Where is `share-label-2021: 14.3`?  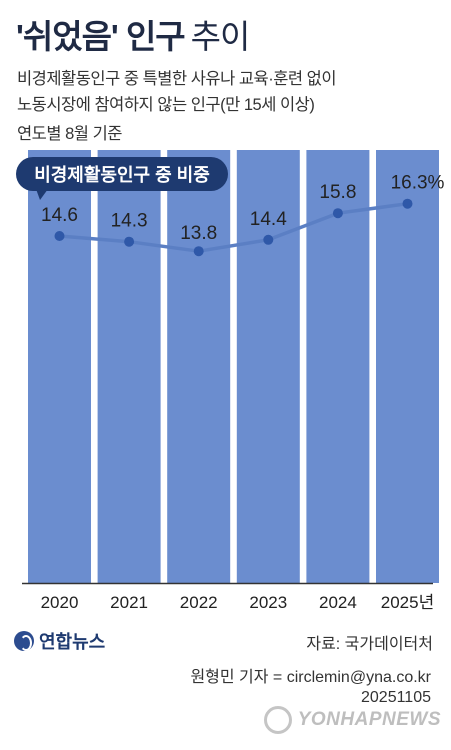 share-label-2021: 14.3 is located at coordinates (129, 221).